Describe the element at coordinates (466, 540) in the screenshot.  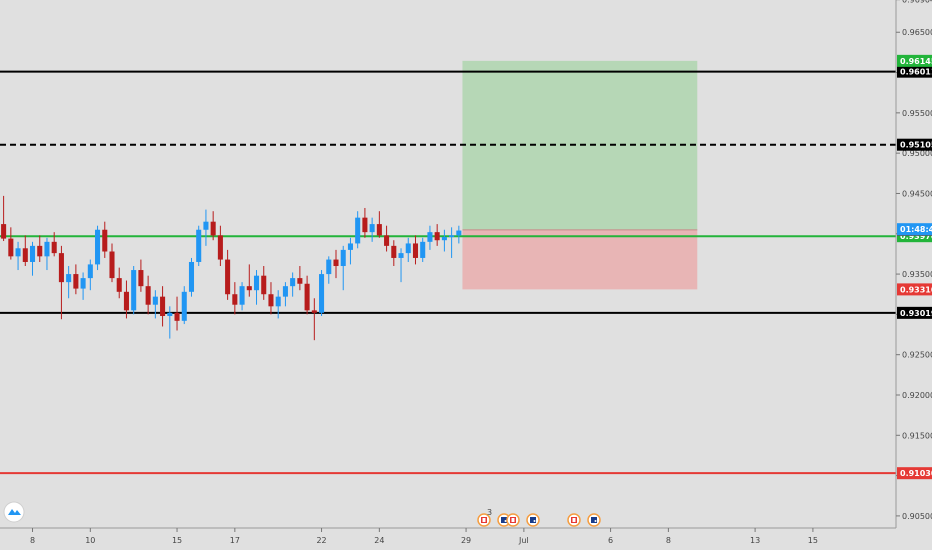
I see `time-tick-label: 29` at that location.